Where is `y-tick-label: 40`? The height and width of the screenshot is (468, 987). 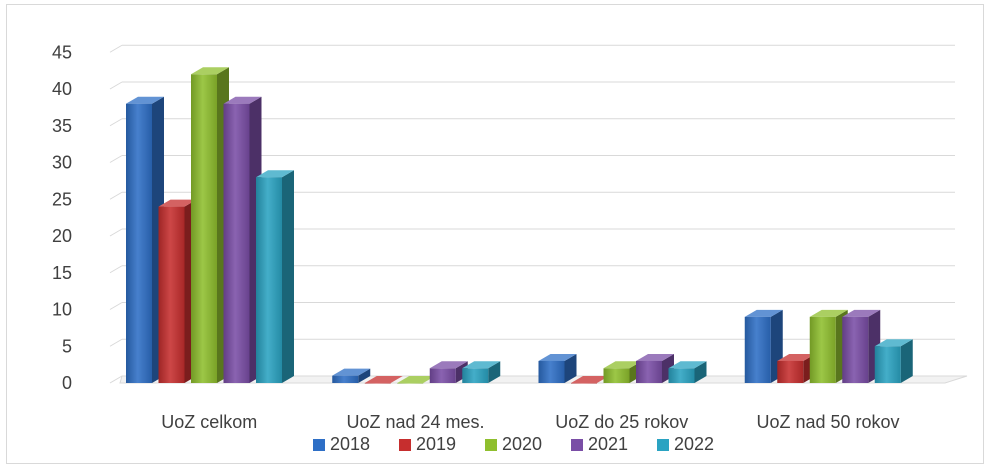
y-tick-label: 40 is located at coordinates (62, 89).